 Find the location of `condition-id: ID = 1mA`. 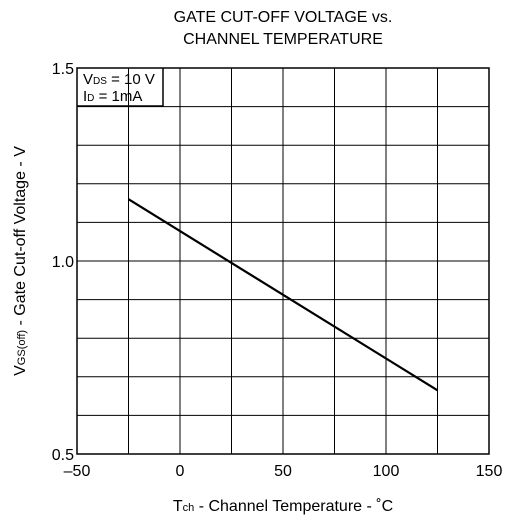

condition-id: ID = 1mA is located at coordinates (112, 96).